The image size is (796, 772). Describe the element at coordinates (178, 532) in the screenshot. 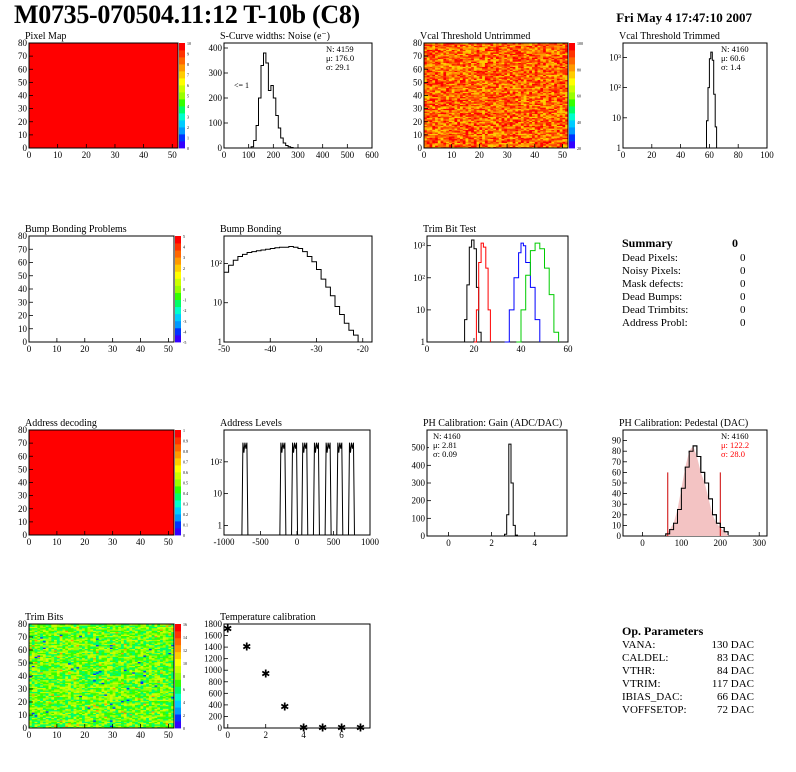

I see `color-scale-segment` at that location.